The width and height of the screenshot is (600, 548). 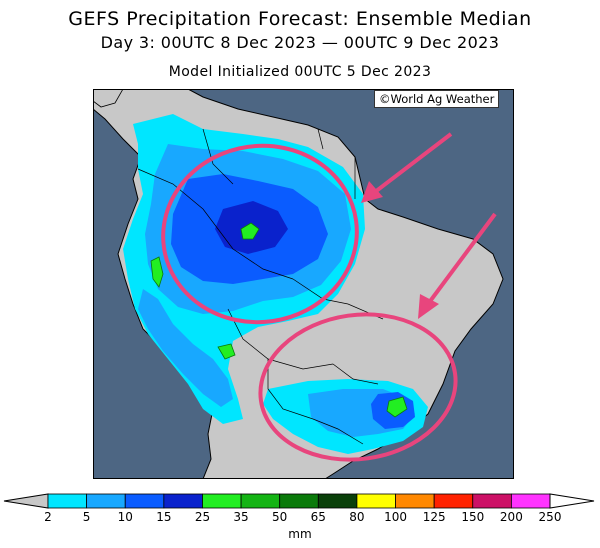 I want to click on scale-tick-label: 25, so click(x=202, y=517).